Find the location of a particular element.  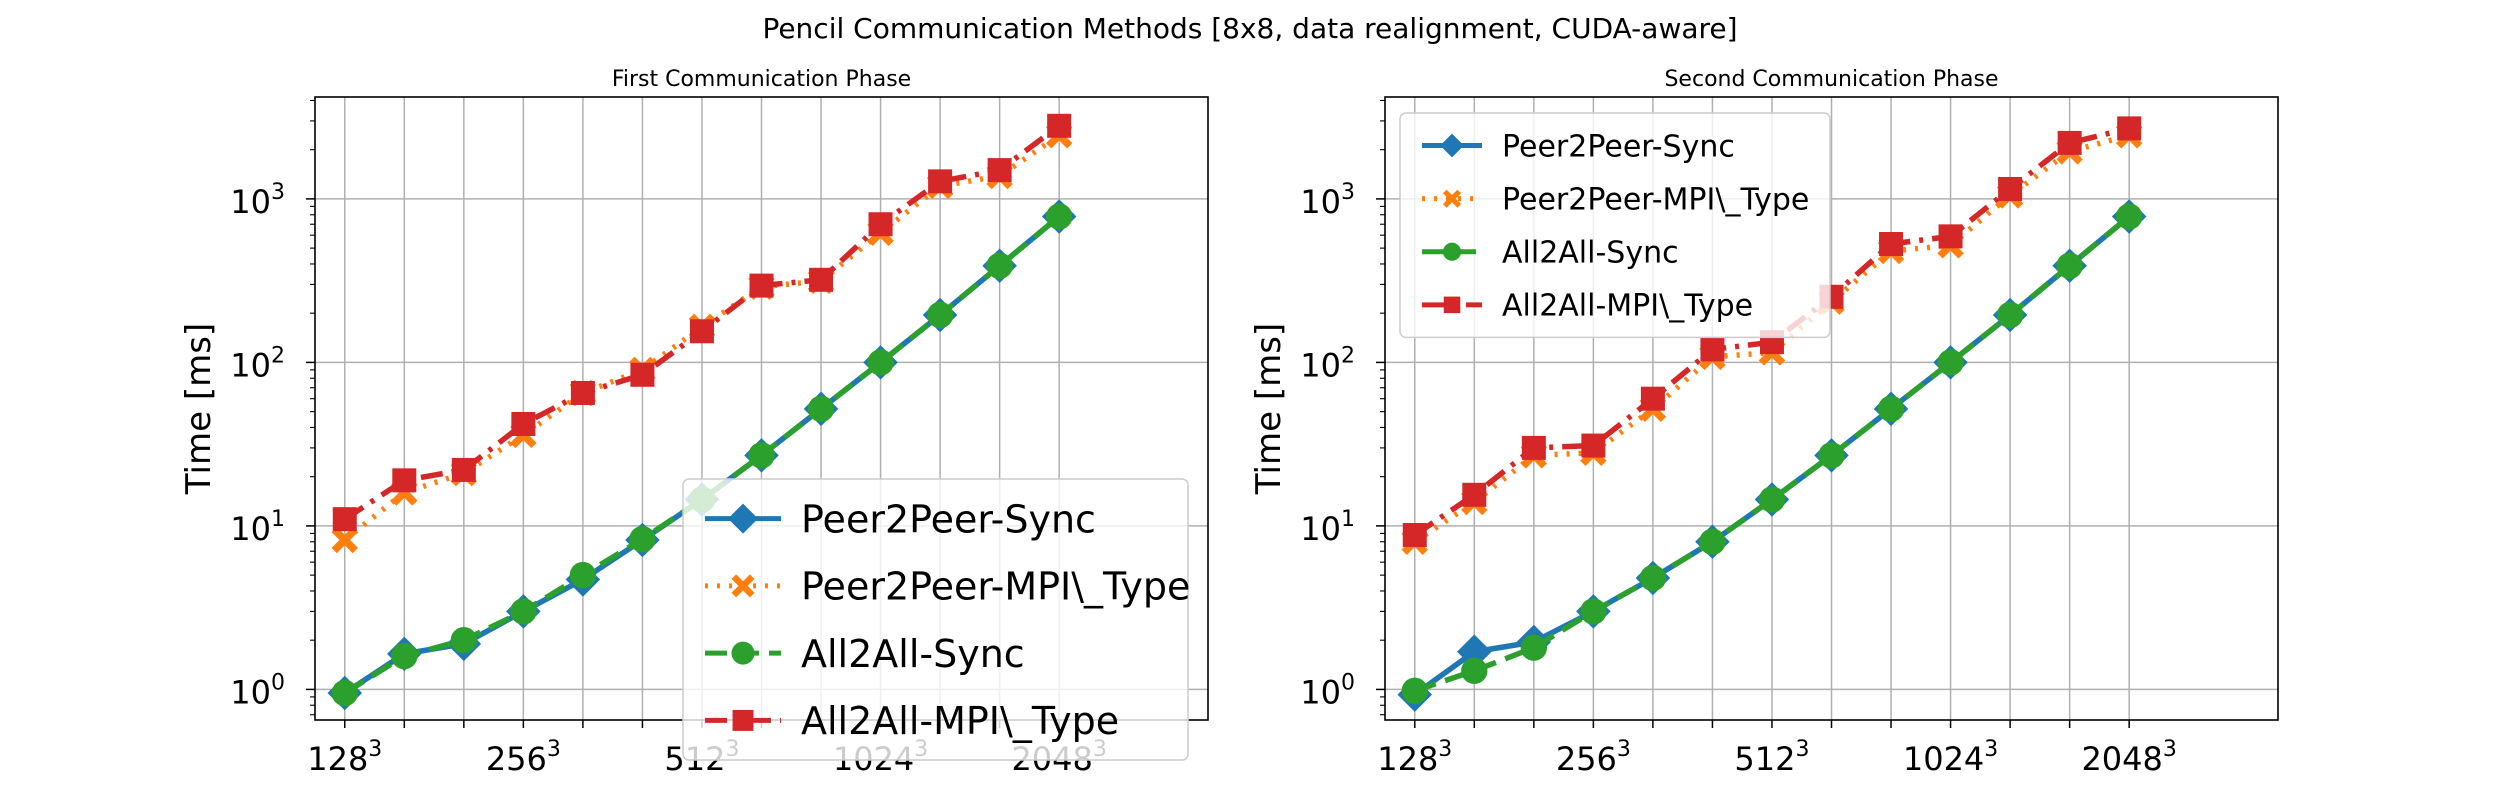

data-point-peer2peer-sync is located at coordinates (1474, 652).